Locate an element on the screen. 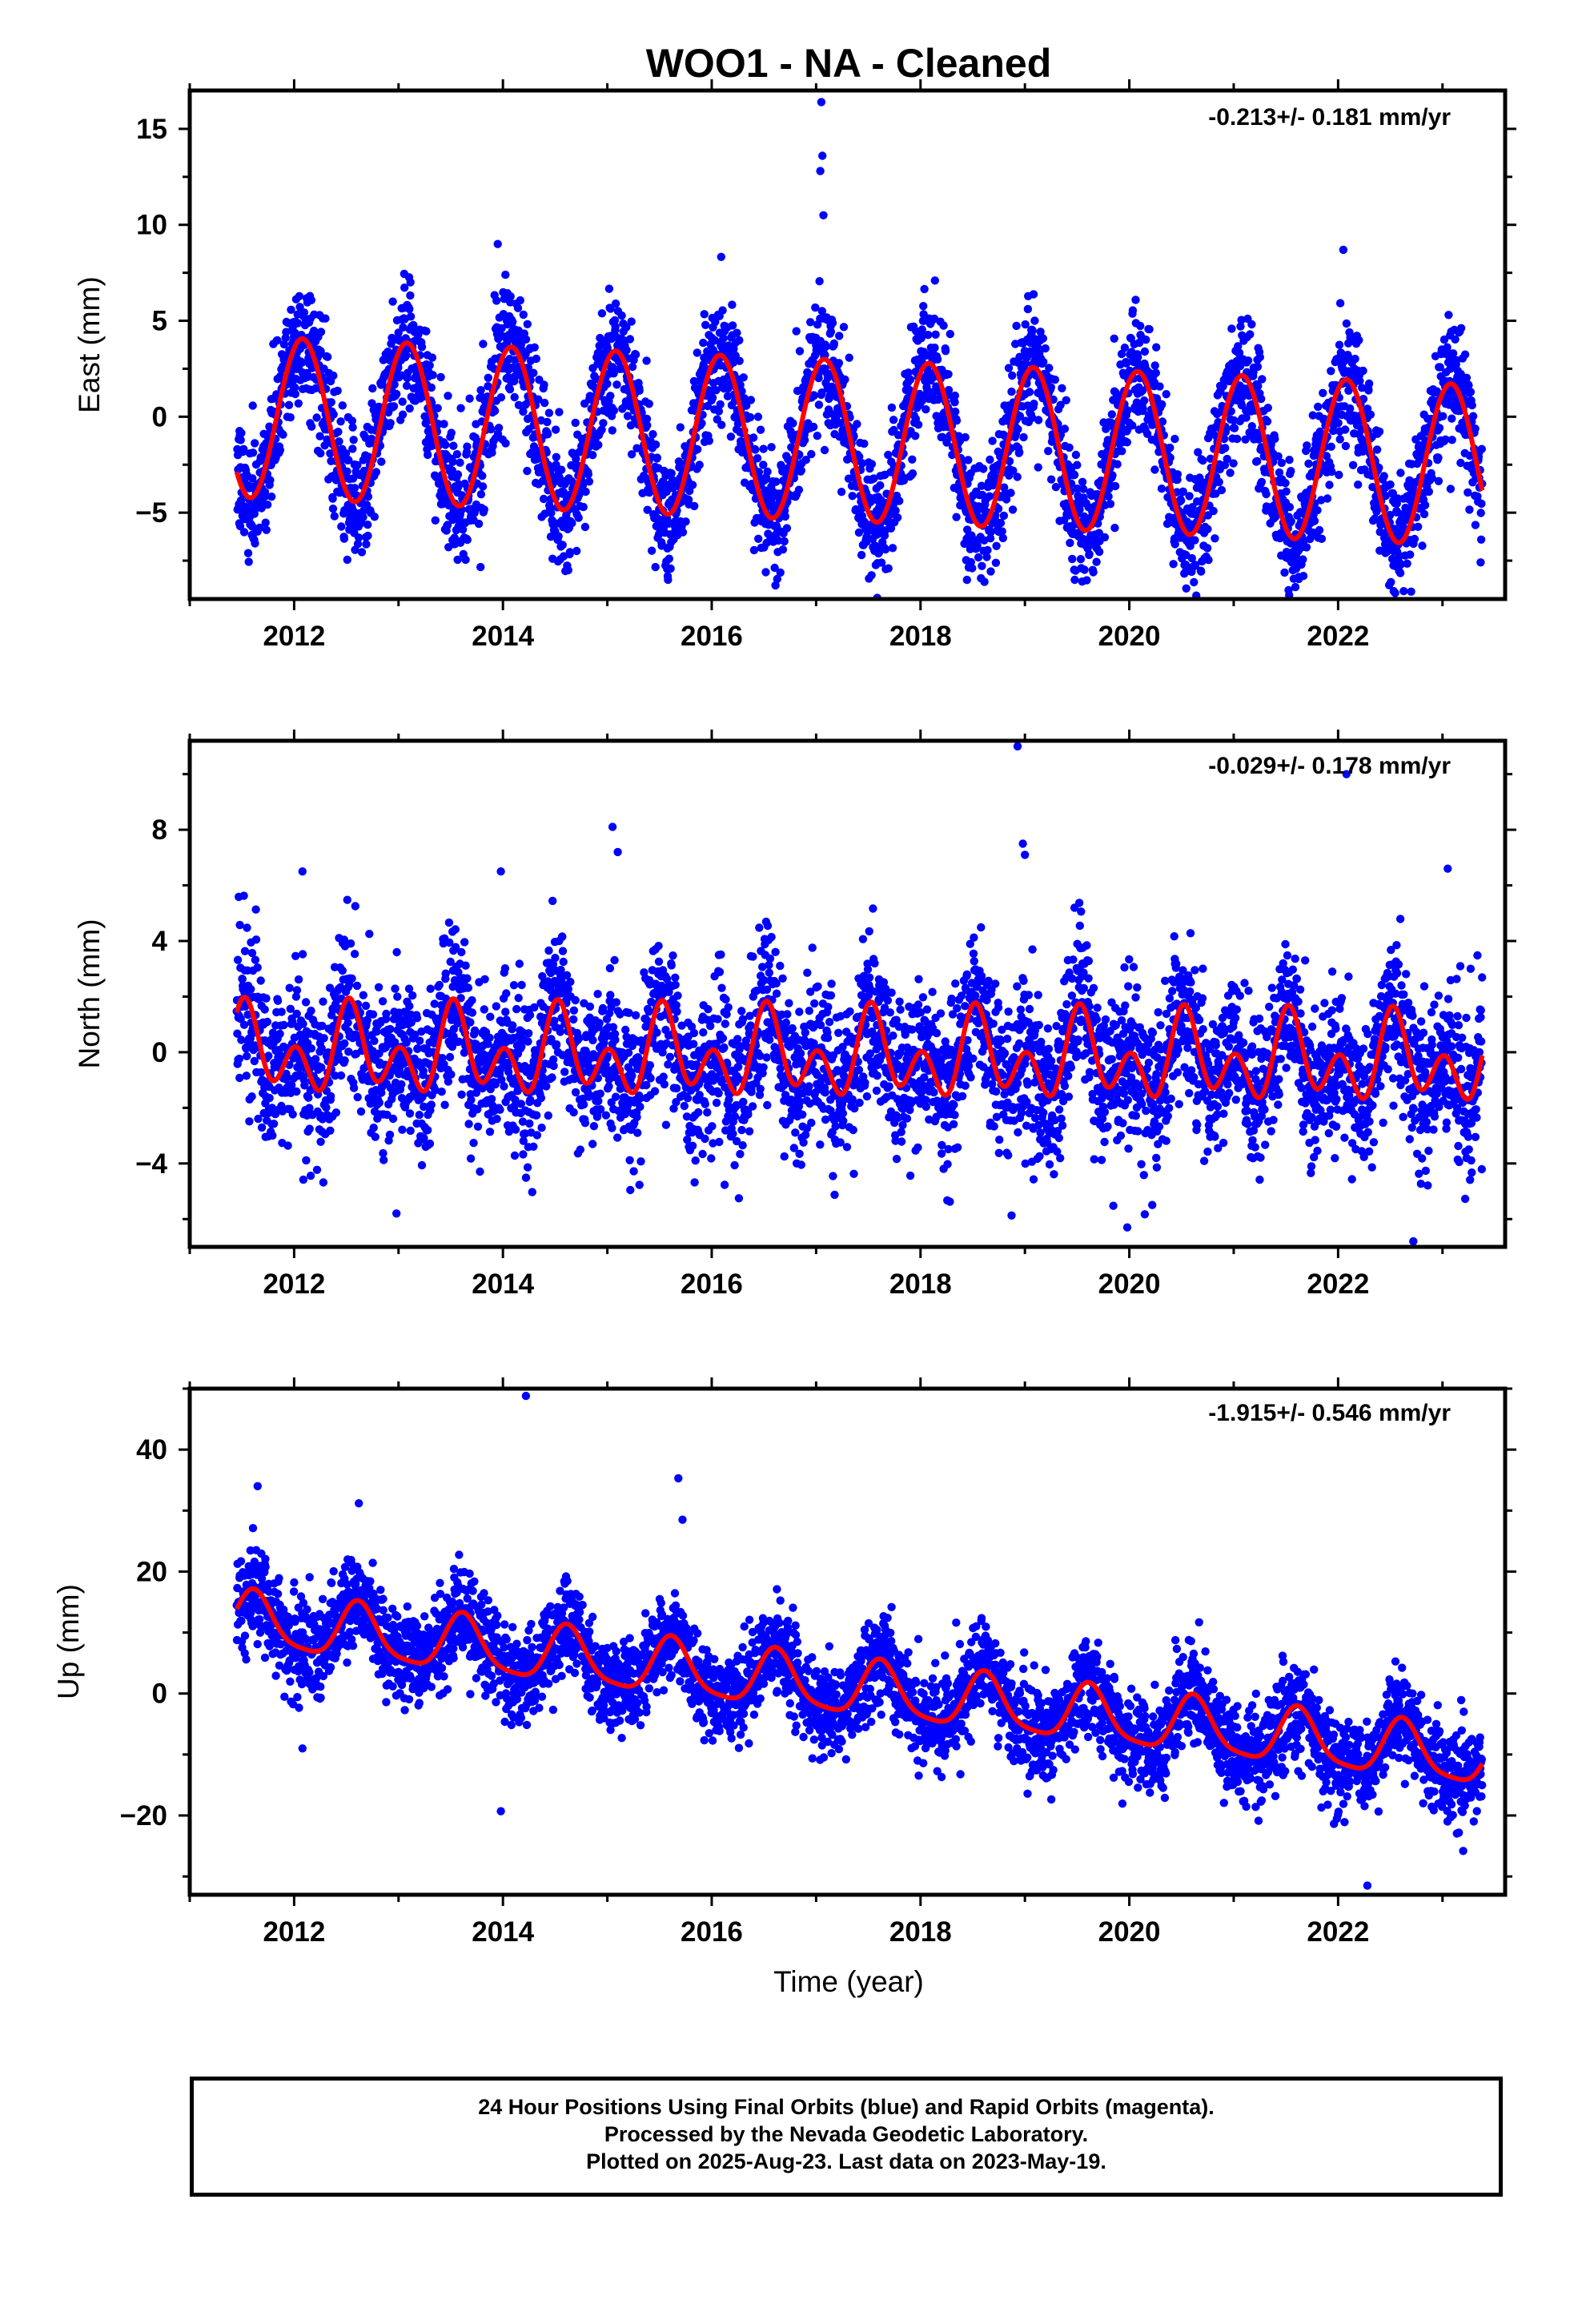 The width and height of the screenshot is (1582, 2324). y-tick-label: 0 is located at coordinates (159, 416).